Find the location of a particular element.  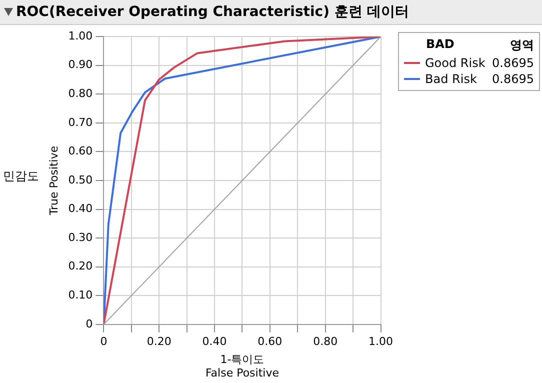

x-axis-title: 1-특이도 False Positive is located at coordinates (242, 366).